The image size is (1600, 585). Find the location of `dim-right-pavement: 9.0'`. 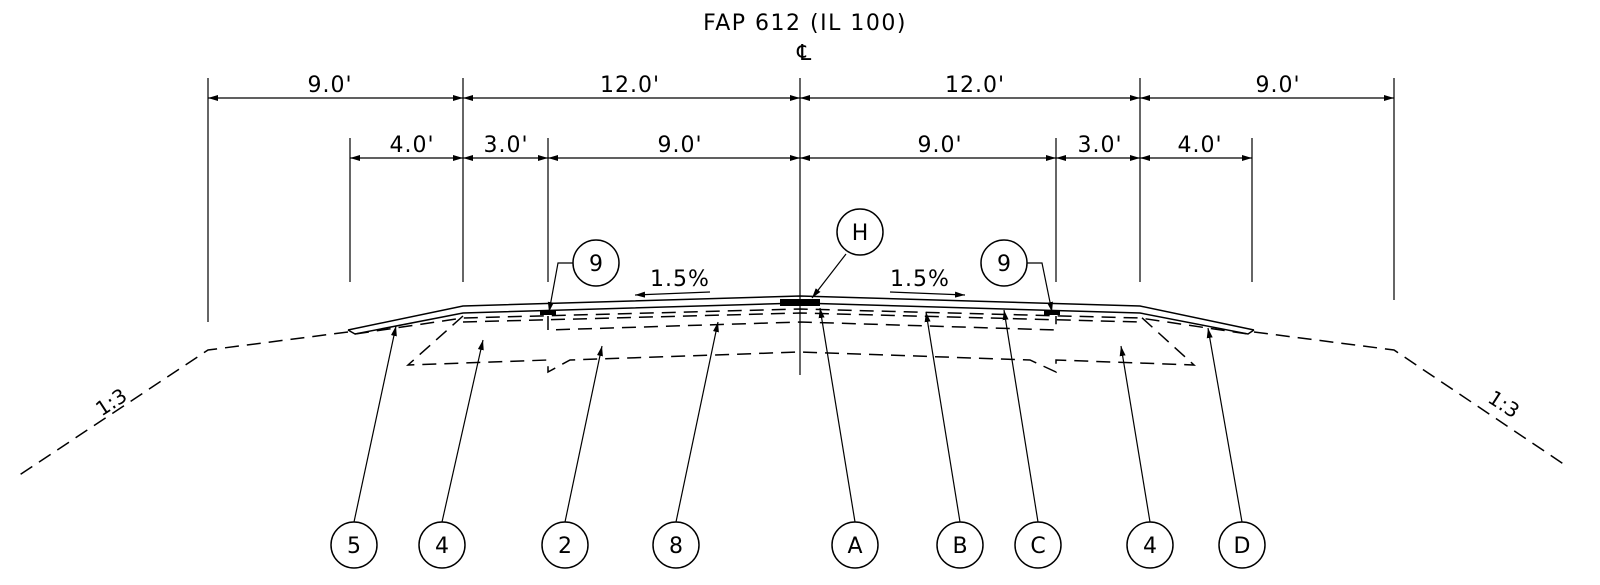

dim-right-pavement: 9.0' is located at coordinates (939, 145).